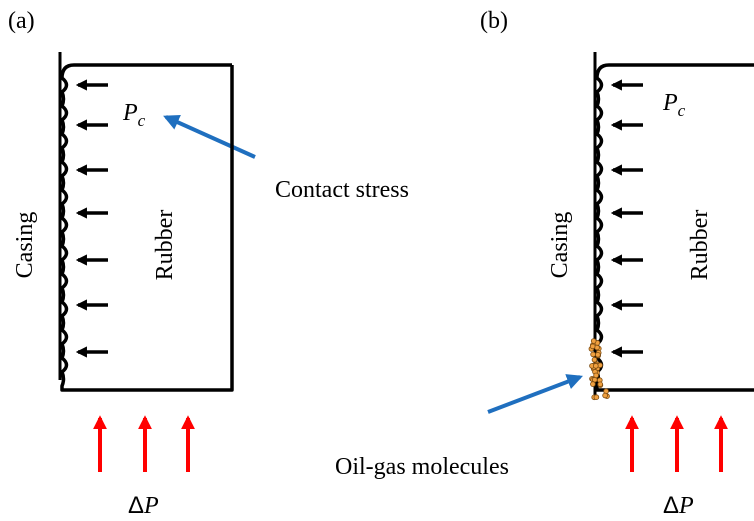  Describe the element at coordinates (209, 136) in the screenshot. I see `contact-stress-arrow` at that location.